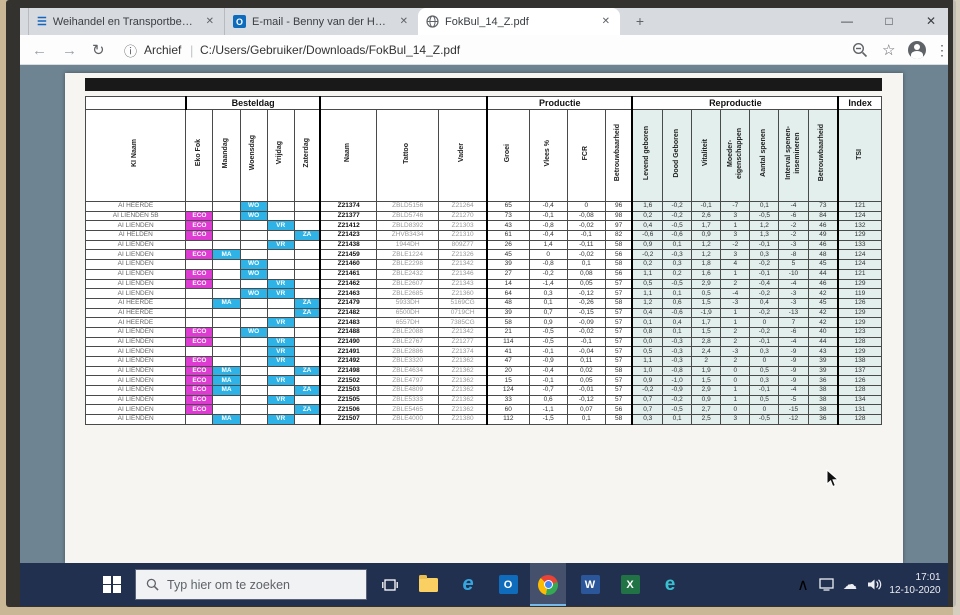 The width and height of the screenshot is (960, 615). What do you see at coordinates (832, 478) in the screenshot?
I see `mouse-cursor` at bounding box center [832, 478].